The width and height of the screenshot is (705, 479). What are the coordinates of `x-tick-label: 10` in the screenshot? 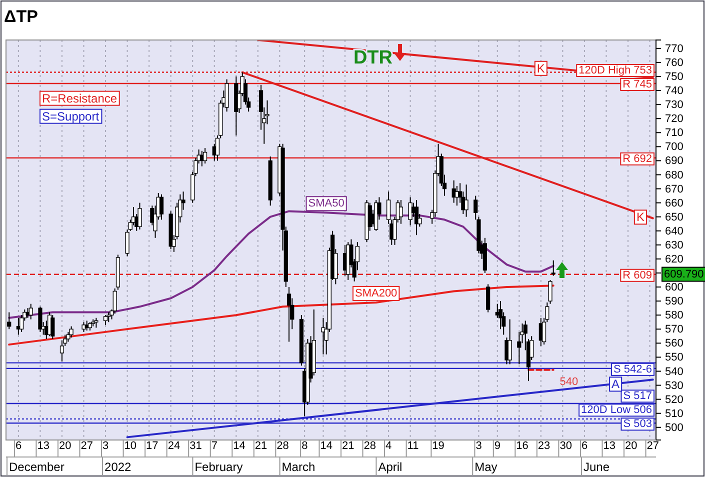 It's located at (130, 446).